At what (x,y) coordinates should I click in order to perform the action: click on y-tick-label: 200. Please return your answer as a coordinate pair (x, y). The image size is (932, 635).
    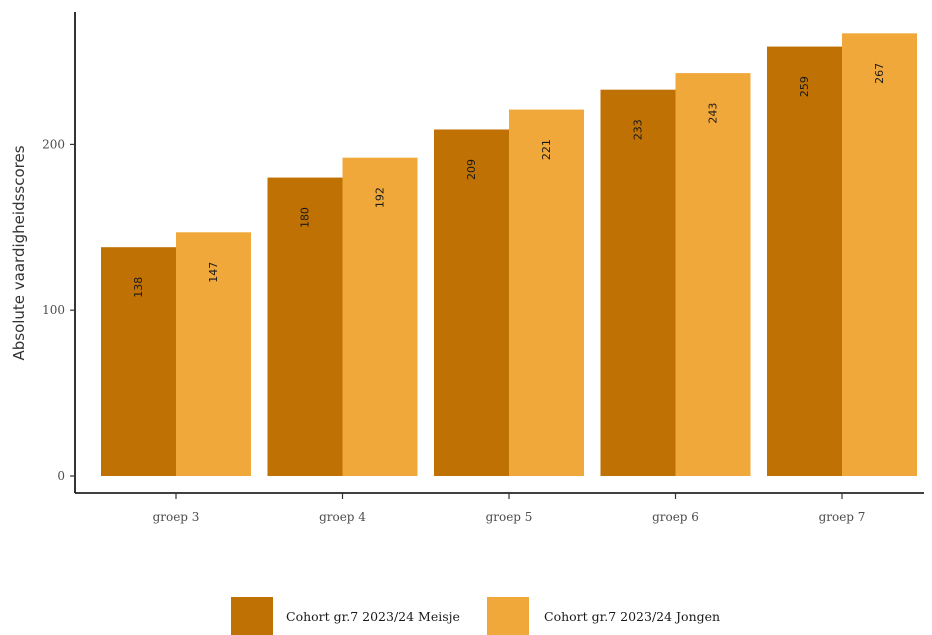
    Looking at the image, I should click on (53, 144).